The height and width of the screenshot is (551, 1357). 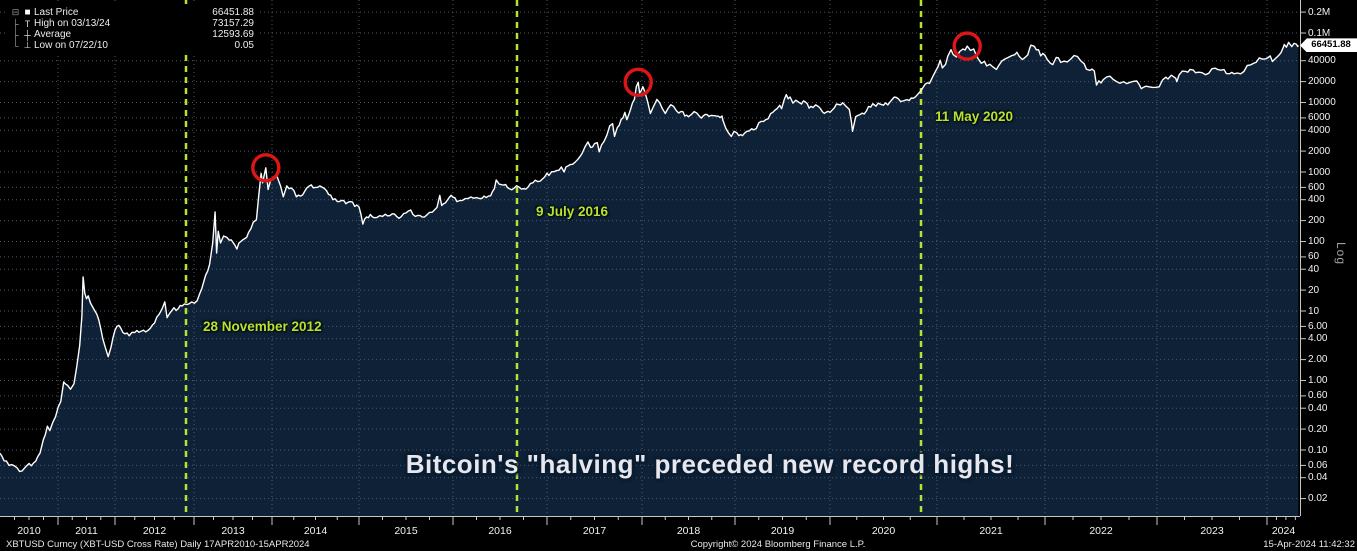 I want to click on copyright-notice: Copyright© 2024 Bloomberg Finance L.P., so click(x=778, y=544).